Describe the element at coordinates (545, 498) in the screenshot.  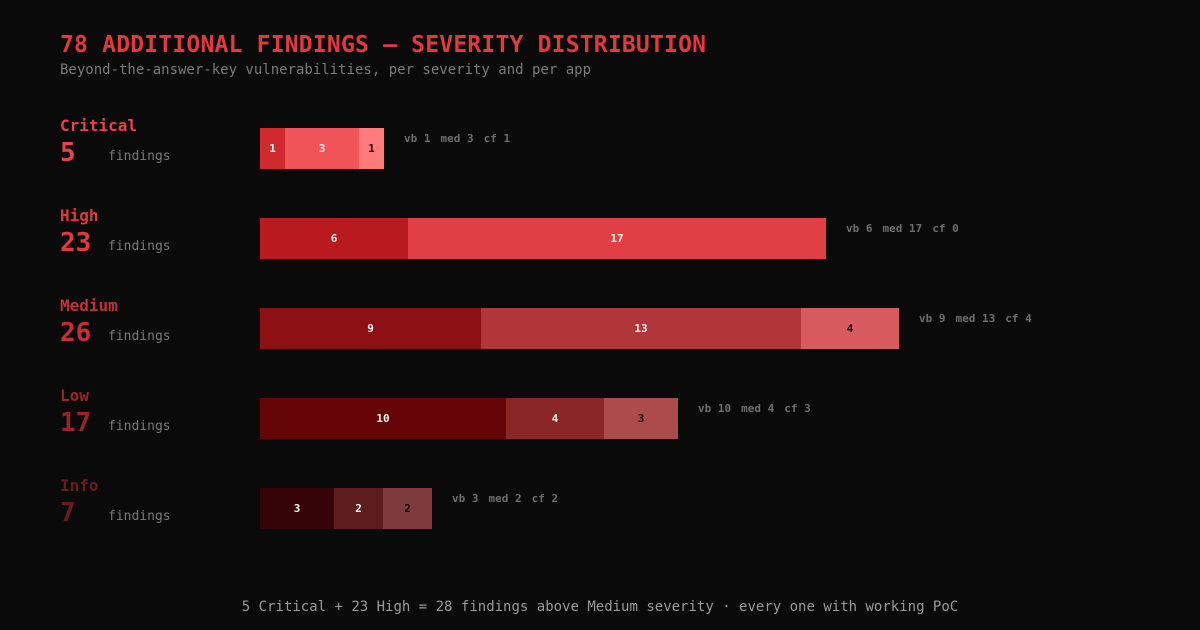
I see `breakdown-info-cf: cf 2` at that location.